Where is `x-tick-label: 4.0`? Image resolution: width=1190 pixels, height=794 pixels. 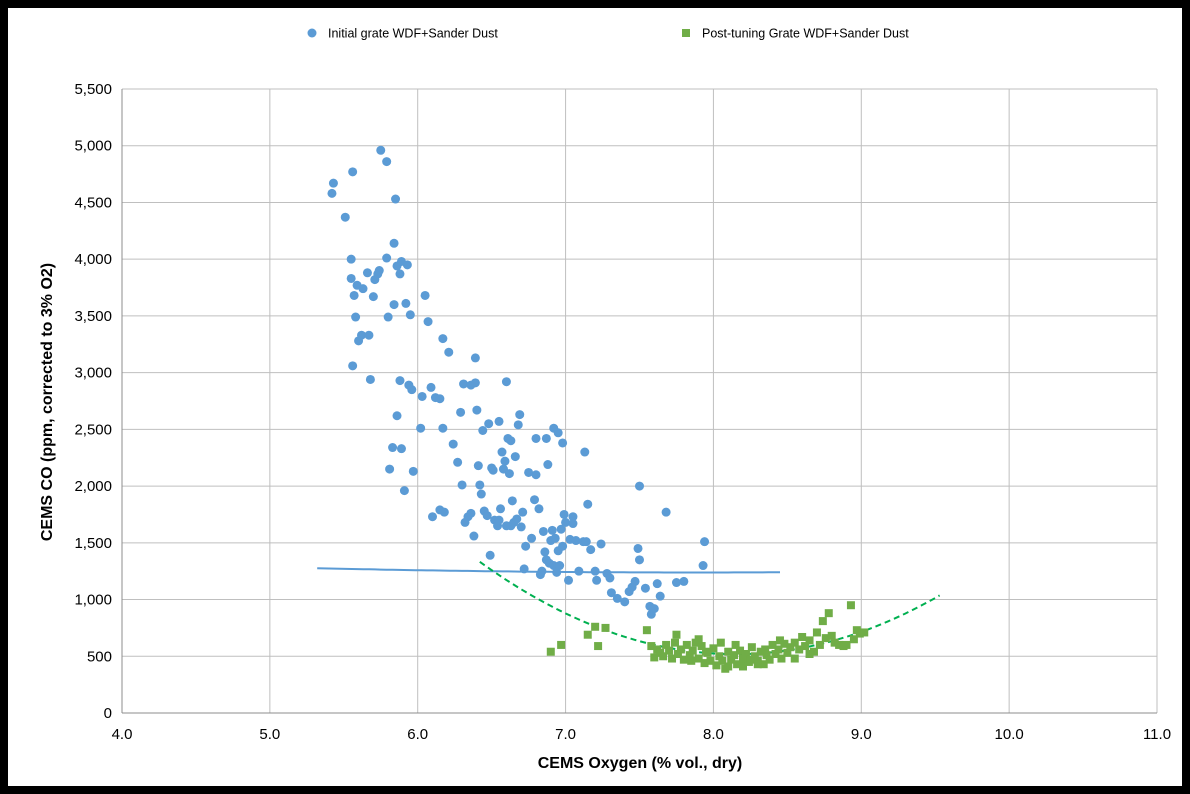 x-tick-label: 4.0 is located at coordinates (122, 734).